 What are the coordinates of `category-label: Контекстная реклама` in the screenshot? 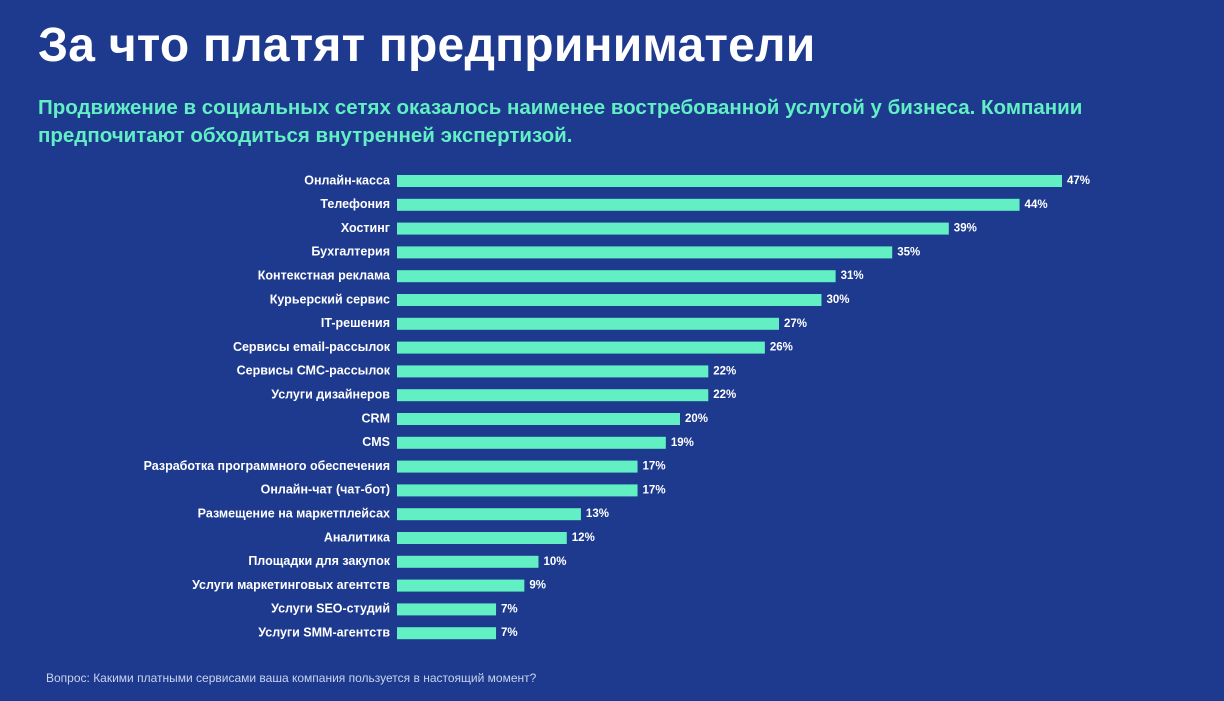 It's located at (324, 275).